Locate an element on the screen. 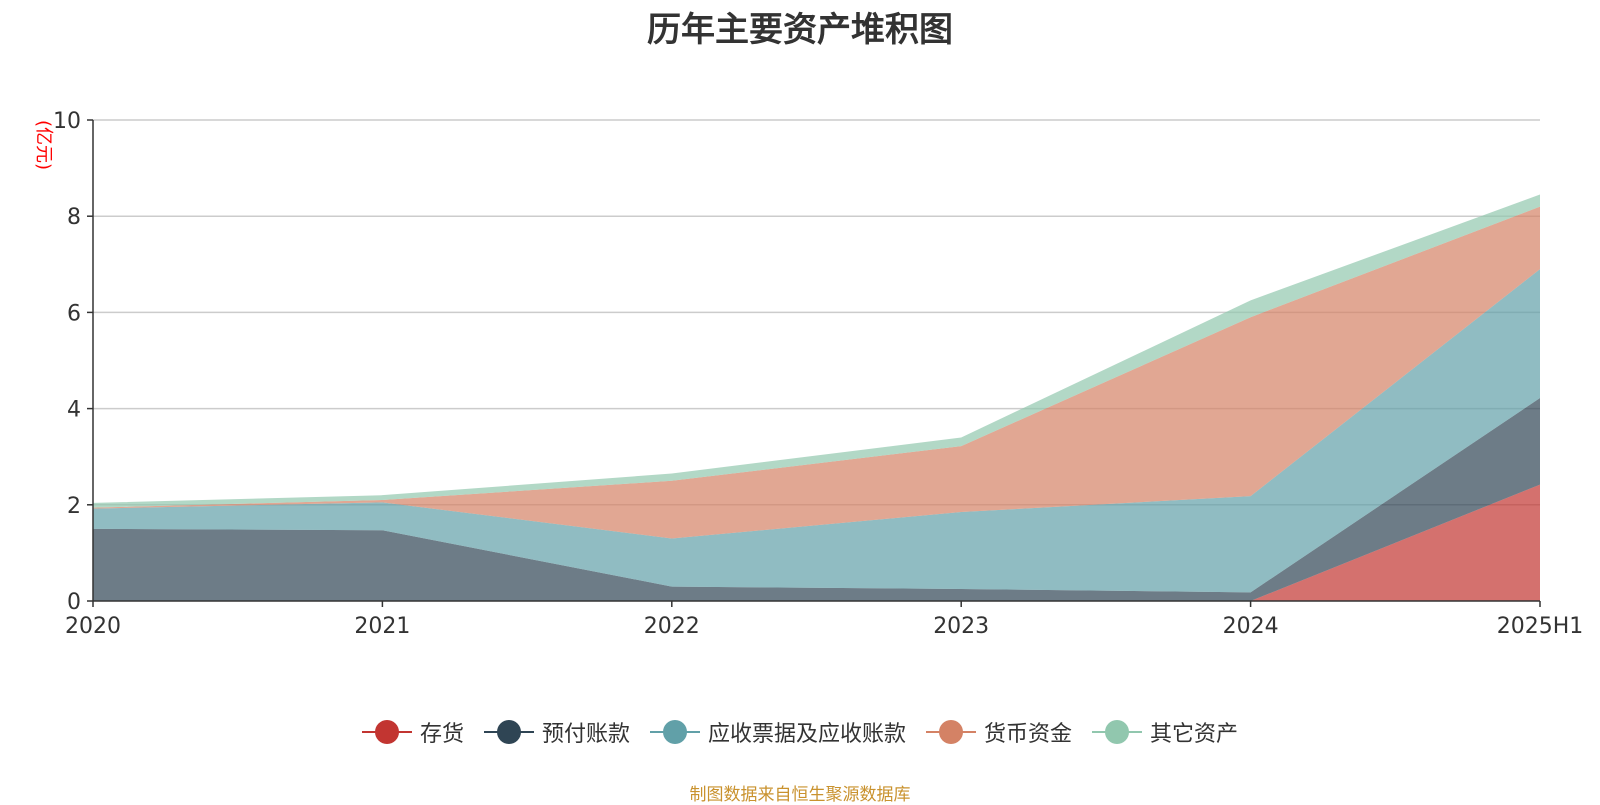 The image size is (1600, 805). x-tick-label: 2022 is located at coordinates (672, 626).